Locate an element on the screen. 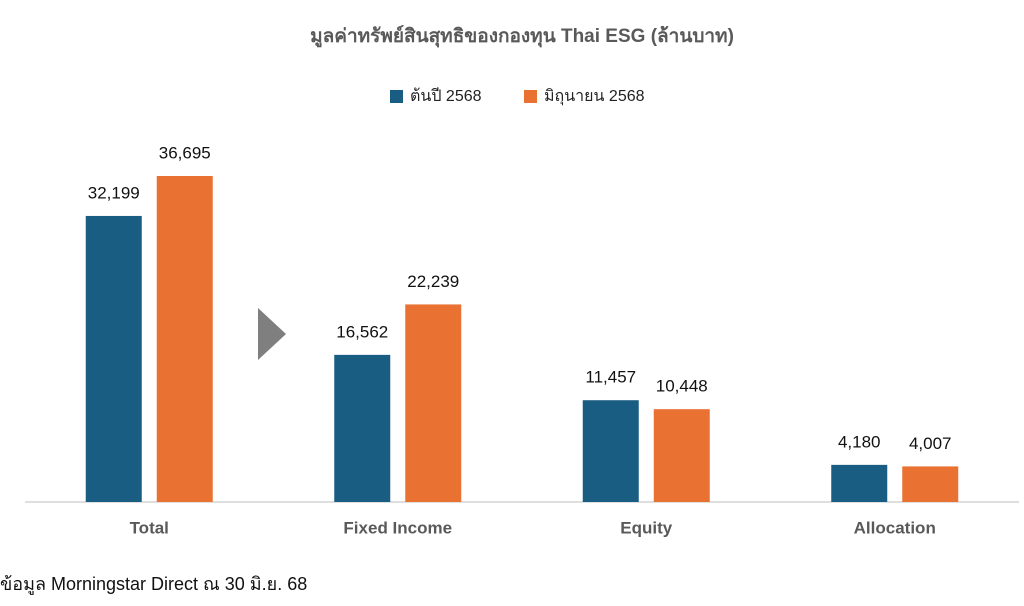 The width and height of the screenshot is (1024, 606). value-label: 4,007 is located at coordinates (930, 443).